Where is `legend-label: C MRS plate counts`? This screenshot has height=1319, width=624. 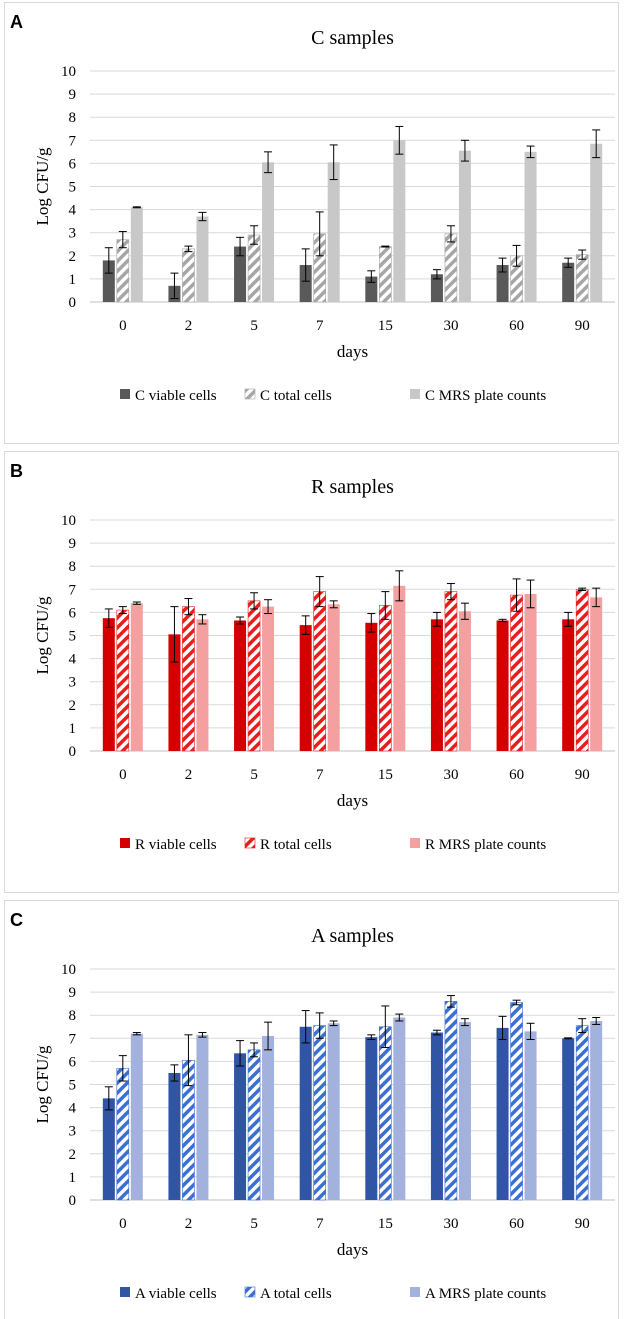
legend-label: C MRS plate counts is located at coordinates (485, 396).